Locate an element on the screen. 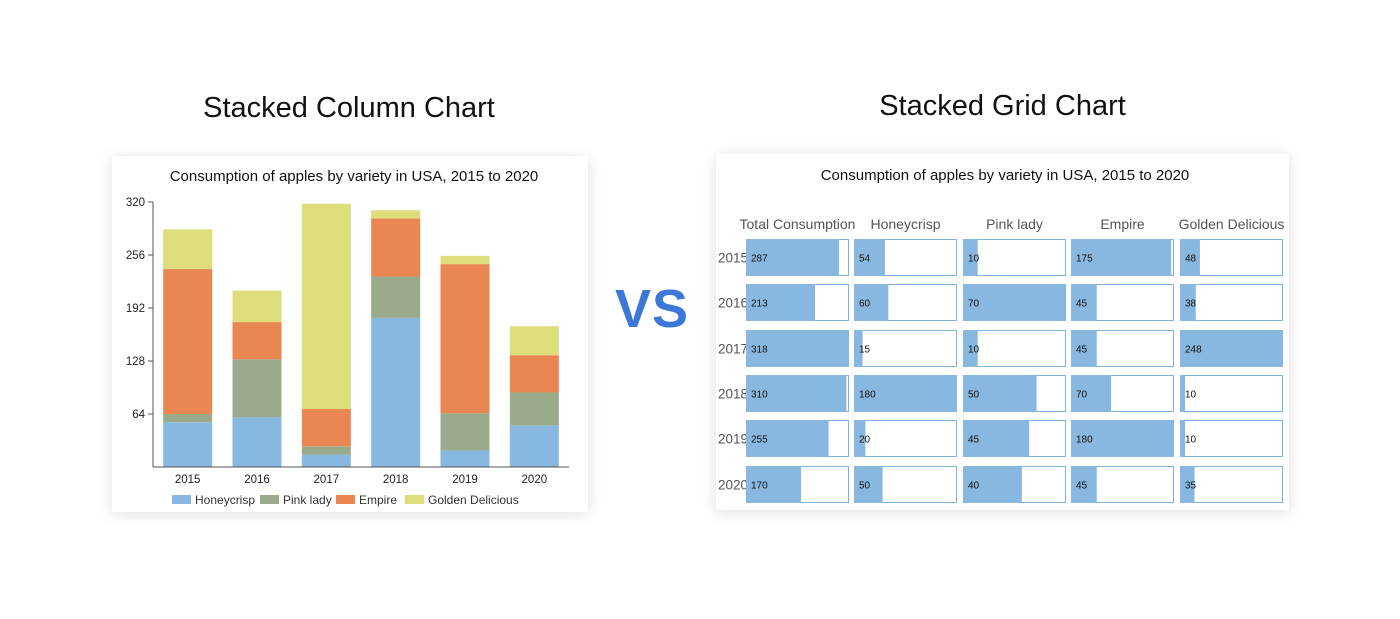 This screenshot has height=619, width=1400. y-tick-320: 320 is located at coordinates (135, 203).